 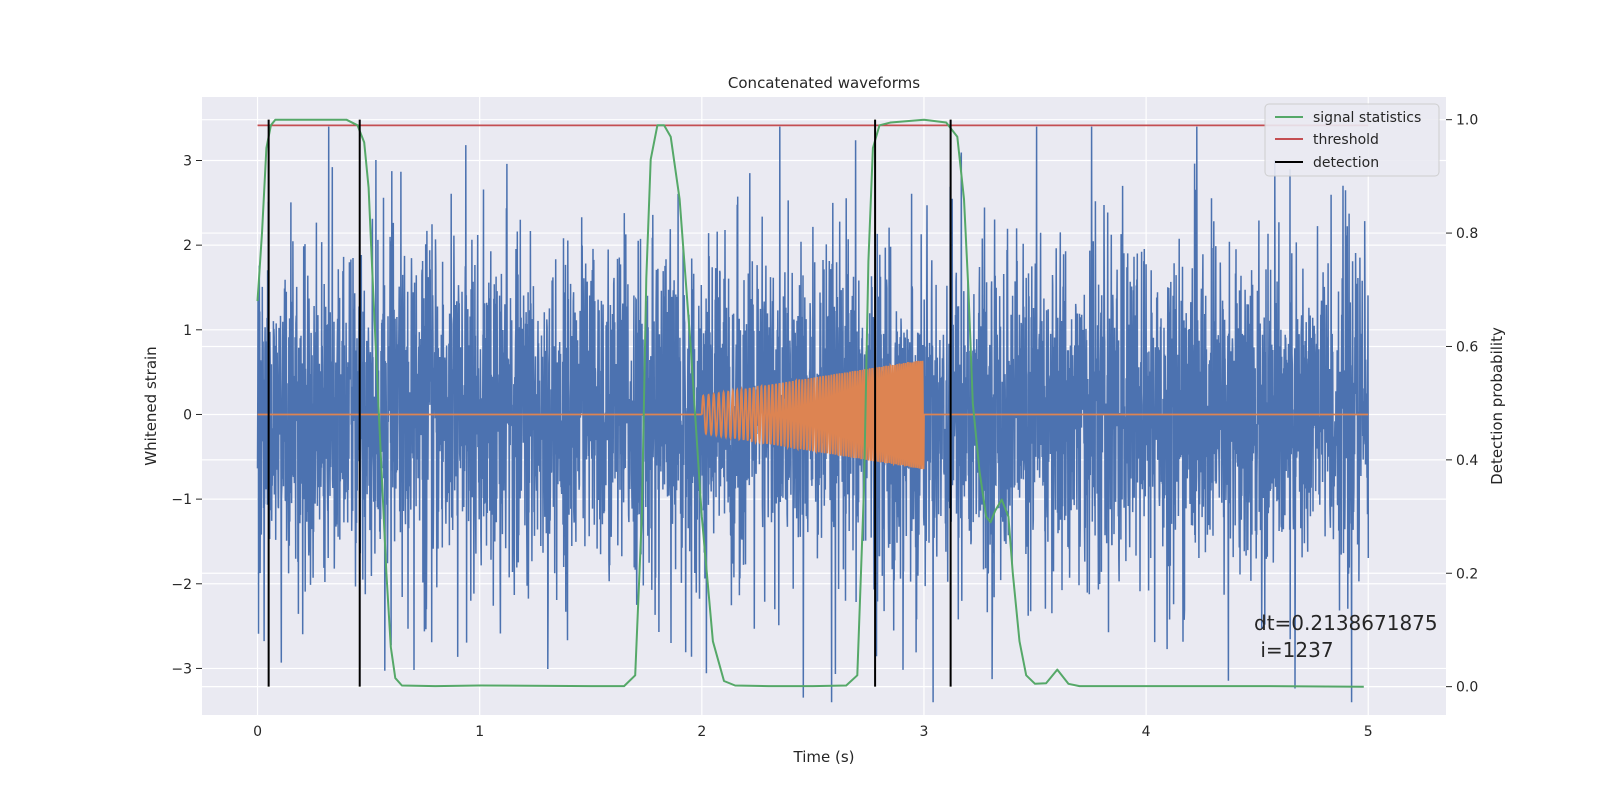 I want to click on y2-tick-label: 0.0, so click(x=1467, y=688).